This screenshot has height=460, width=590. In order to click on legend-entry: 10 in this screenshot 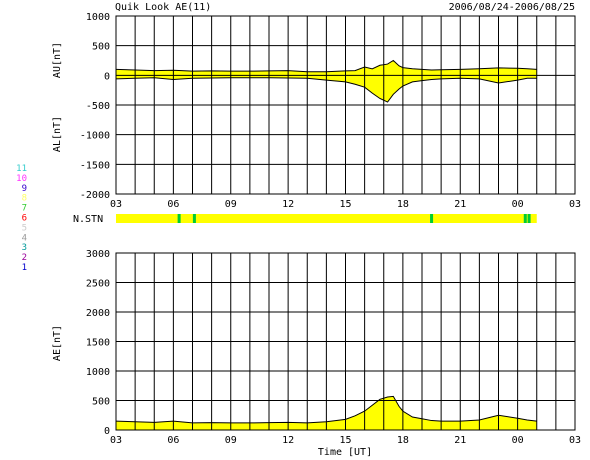, I will do `click(21, 179)`.